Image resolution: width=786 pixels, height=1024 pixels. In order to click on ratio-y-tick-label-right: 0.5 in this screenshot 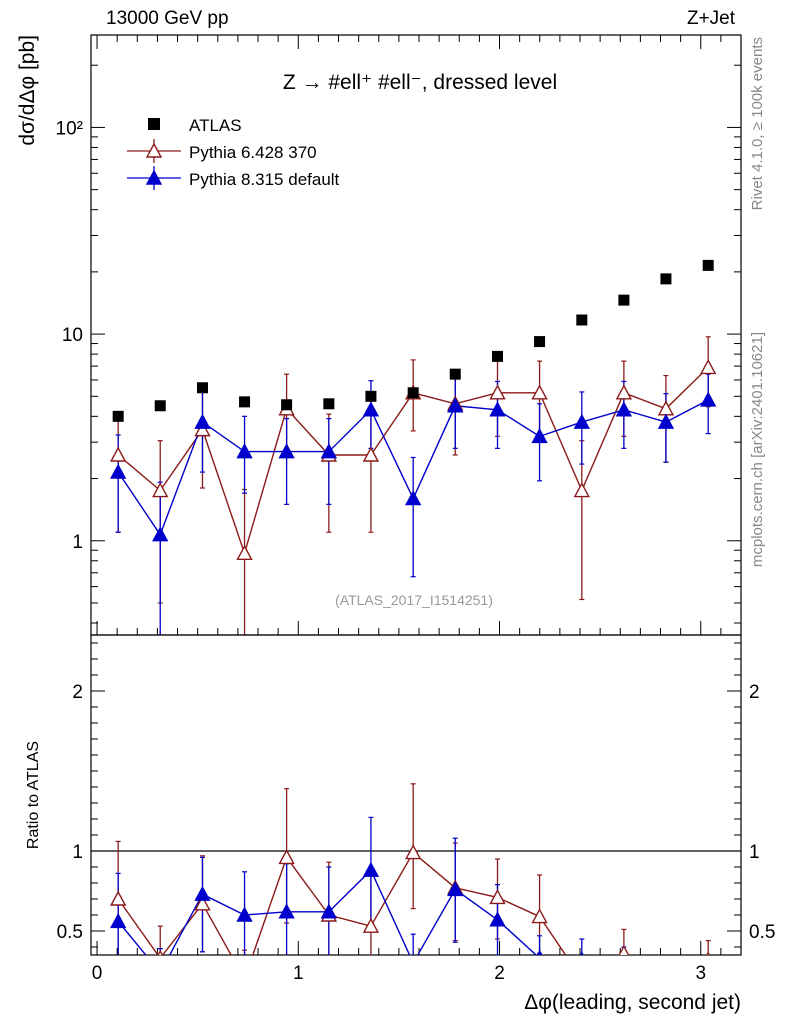, I will do `click(762, 932)`.